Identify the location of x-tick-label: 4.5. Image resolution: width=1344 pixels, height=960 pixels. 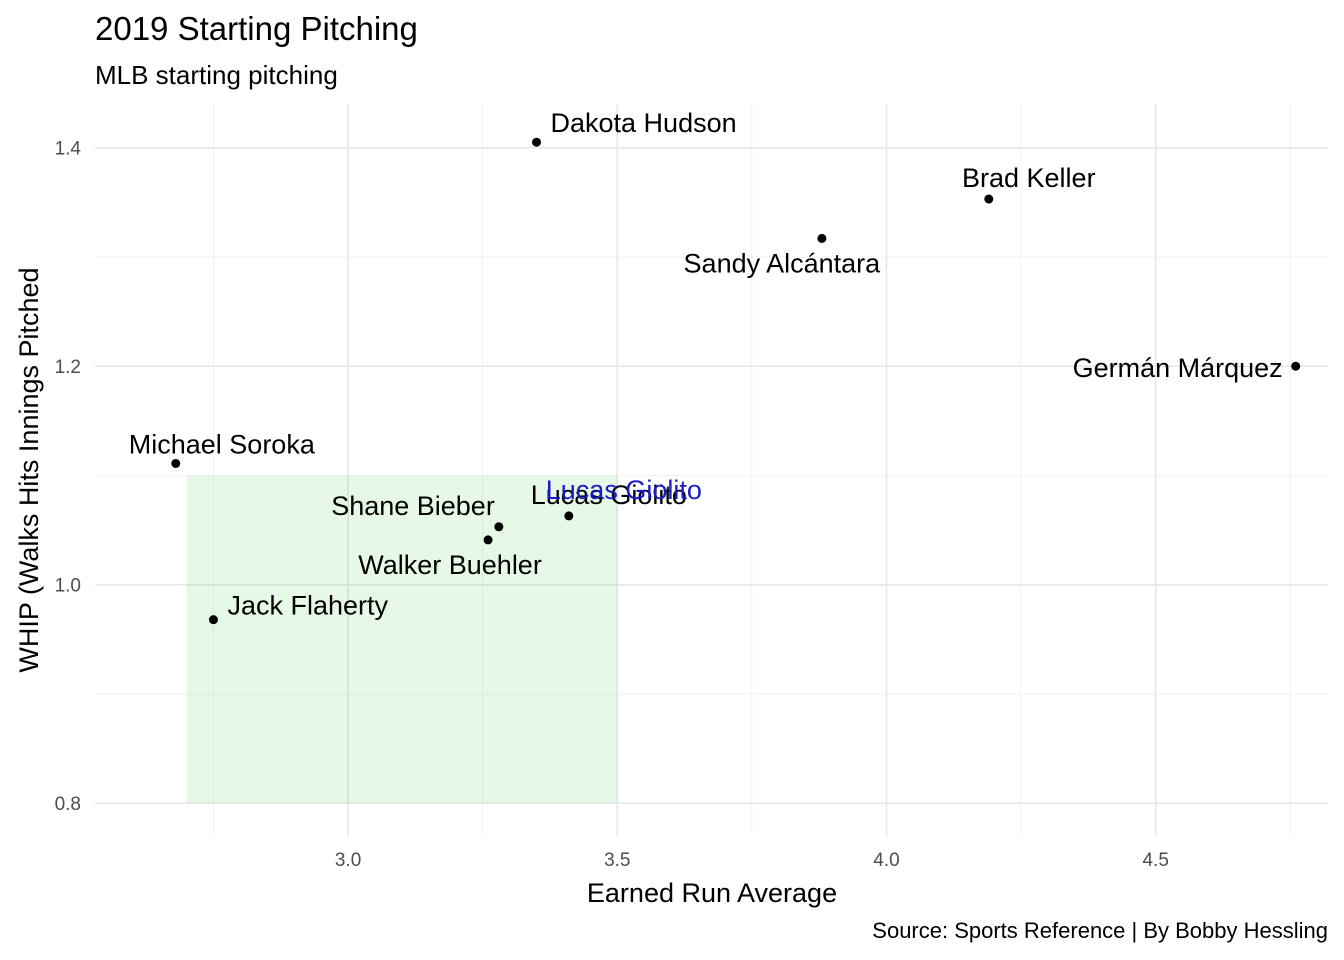
(1155, 860).